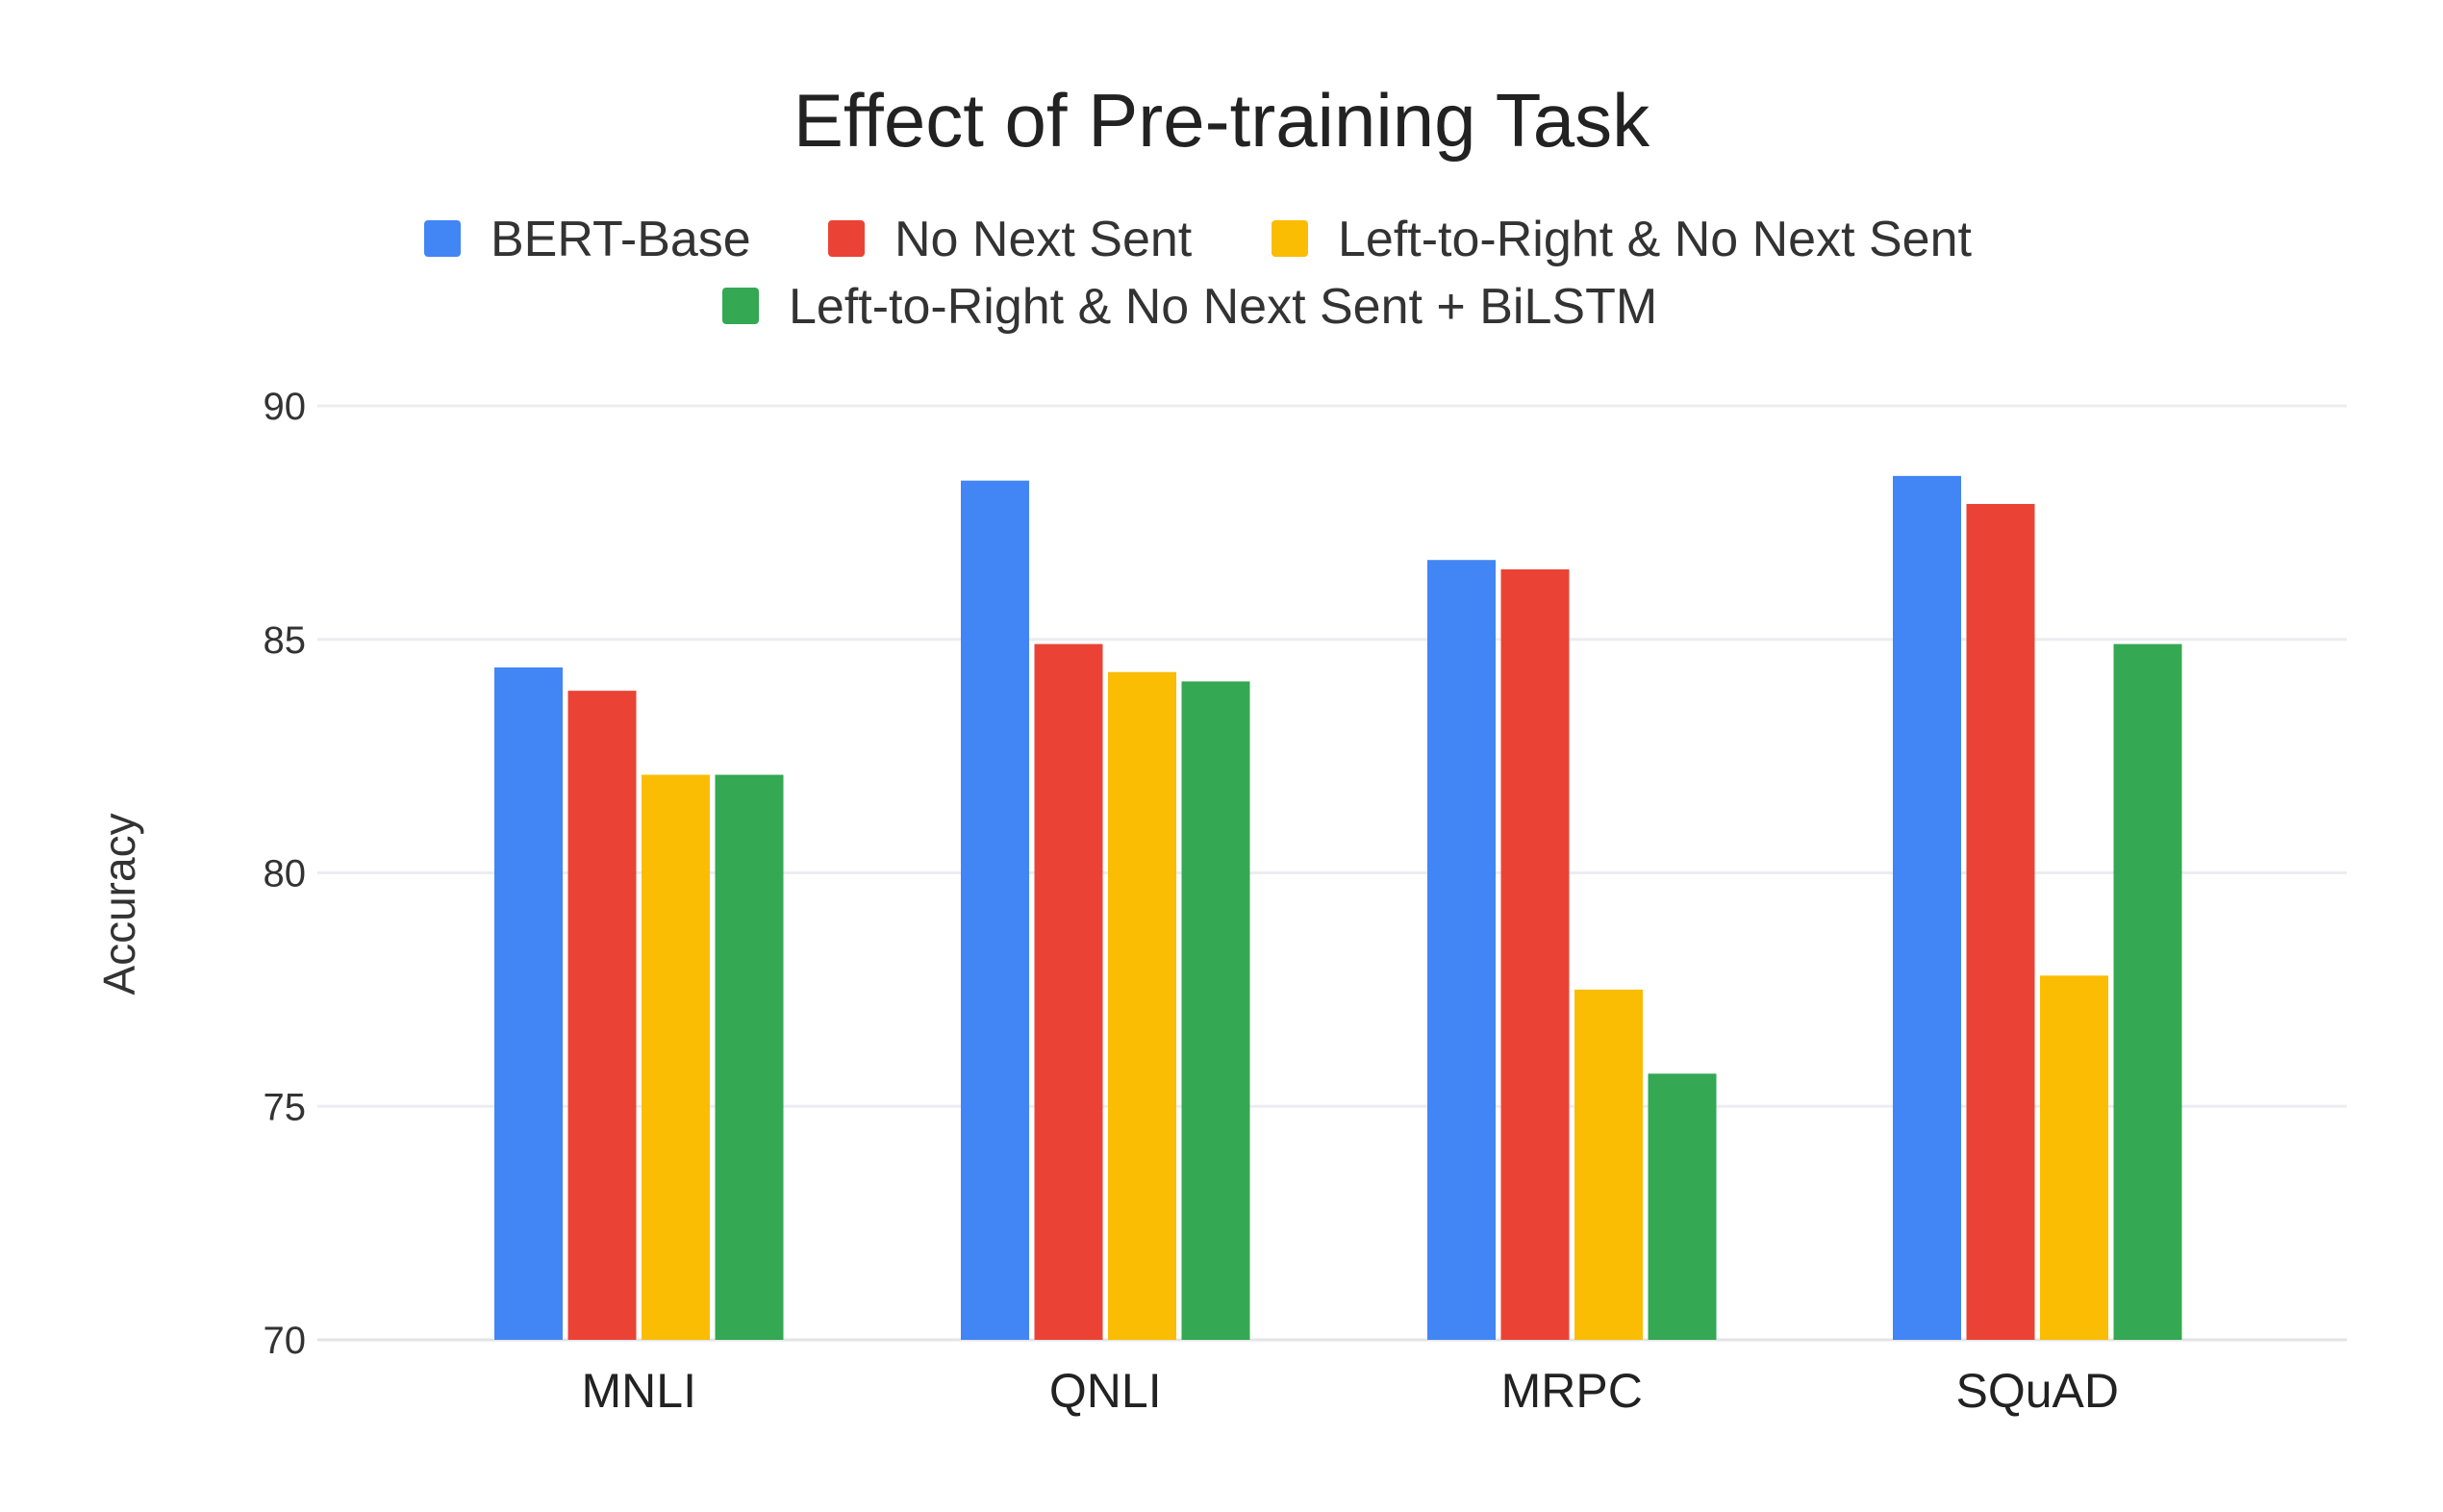 The image size is (2443, 1512). I want to click on legend-swatch-no-next-sent, so click(846, 239).